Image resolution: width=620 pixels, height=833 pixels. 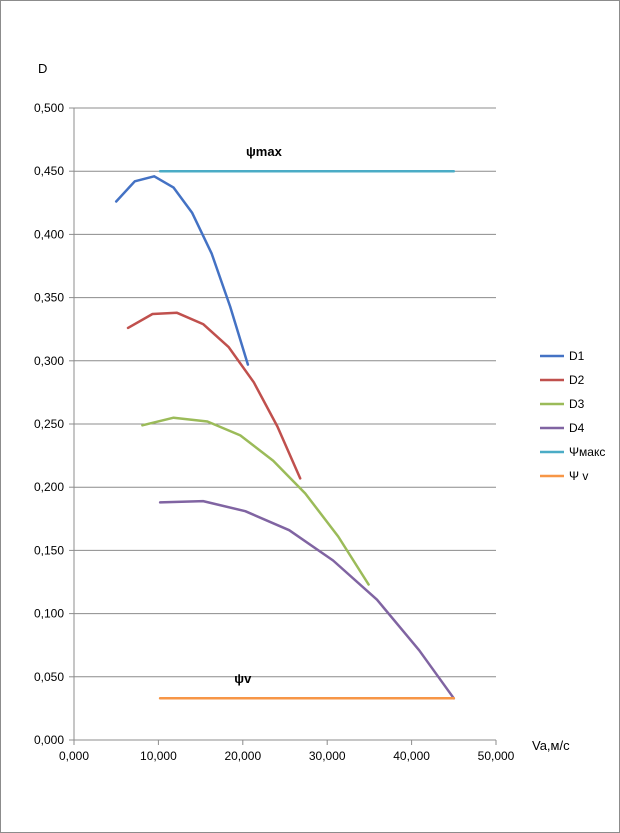 I want to click on y-tick-label: 0,000, so click(x=49, y=740).